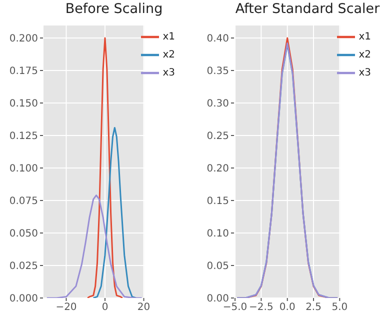 The width and height of the screenshot is (391, 320). I want to click on y-tick-label: 0.050, so click(23, 234).